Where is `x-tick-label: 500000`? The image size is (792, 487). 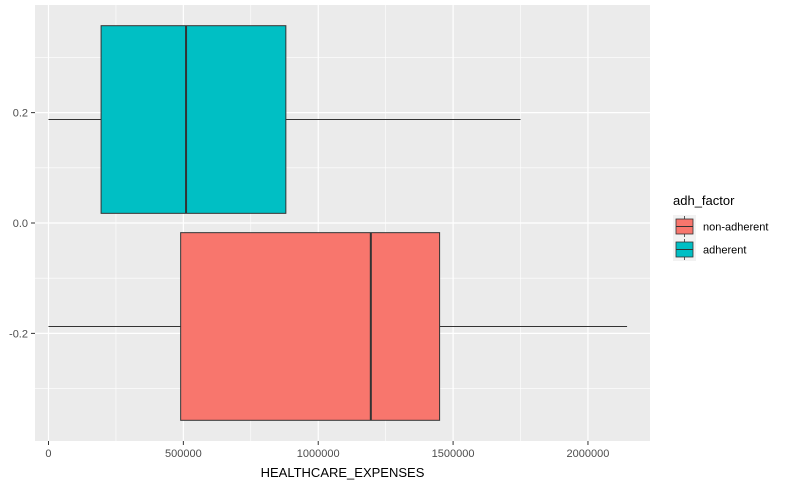 x-tick-label: 500000 is located at coordinates (183, 454).